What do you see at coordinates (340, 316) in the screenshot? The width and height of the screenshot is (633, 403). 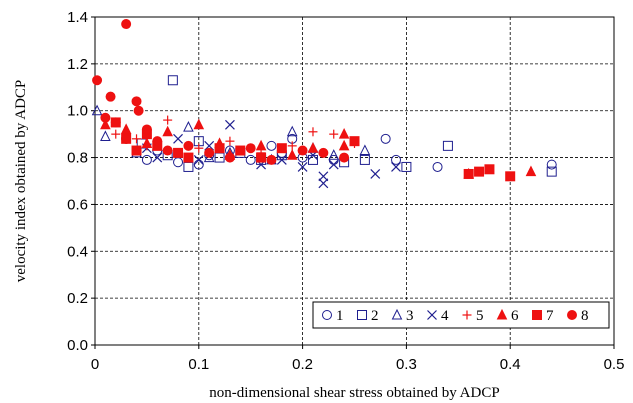 I see `legend-label-1: 1` at bounding box center [340, 316].